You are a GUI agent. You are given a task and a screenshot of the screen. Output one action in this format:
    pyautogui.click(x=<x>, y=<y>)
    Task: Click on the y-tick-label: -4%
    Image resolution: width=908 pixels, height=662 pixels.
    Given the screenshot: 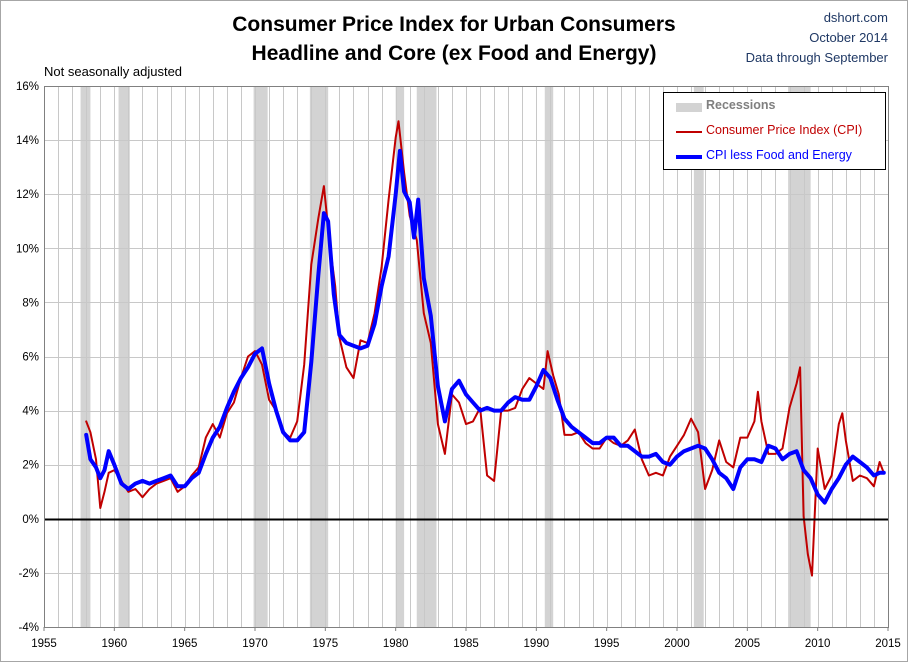 What is the action you would take?
    pyautogui.click(x=29, y=628)
    